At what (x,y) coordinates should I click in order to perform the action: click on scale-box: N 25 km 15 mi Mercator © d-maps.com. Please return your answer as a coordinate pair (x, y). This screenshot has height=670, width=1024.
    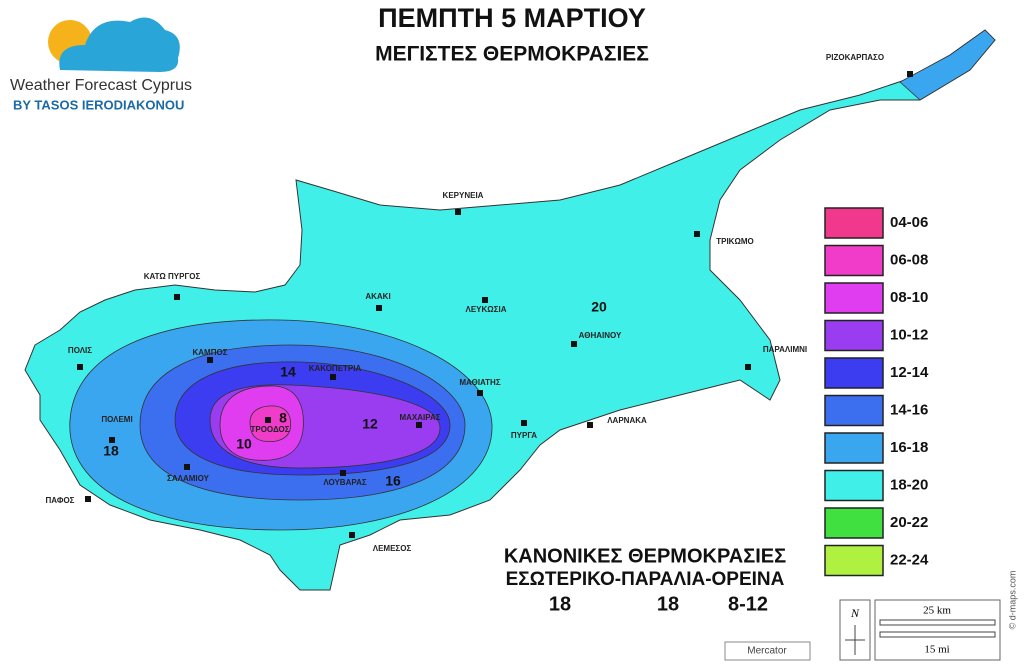
    Looking at the image, I should click on (870, 616).